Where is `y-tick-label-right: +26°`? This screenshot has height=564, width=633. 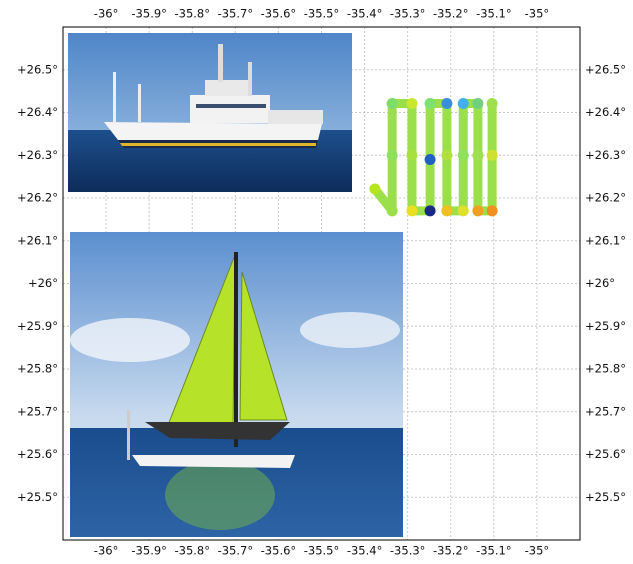 y-tick-label-right: +26° is located at coordinates (600, 283).